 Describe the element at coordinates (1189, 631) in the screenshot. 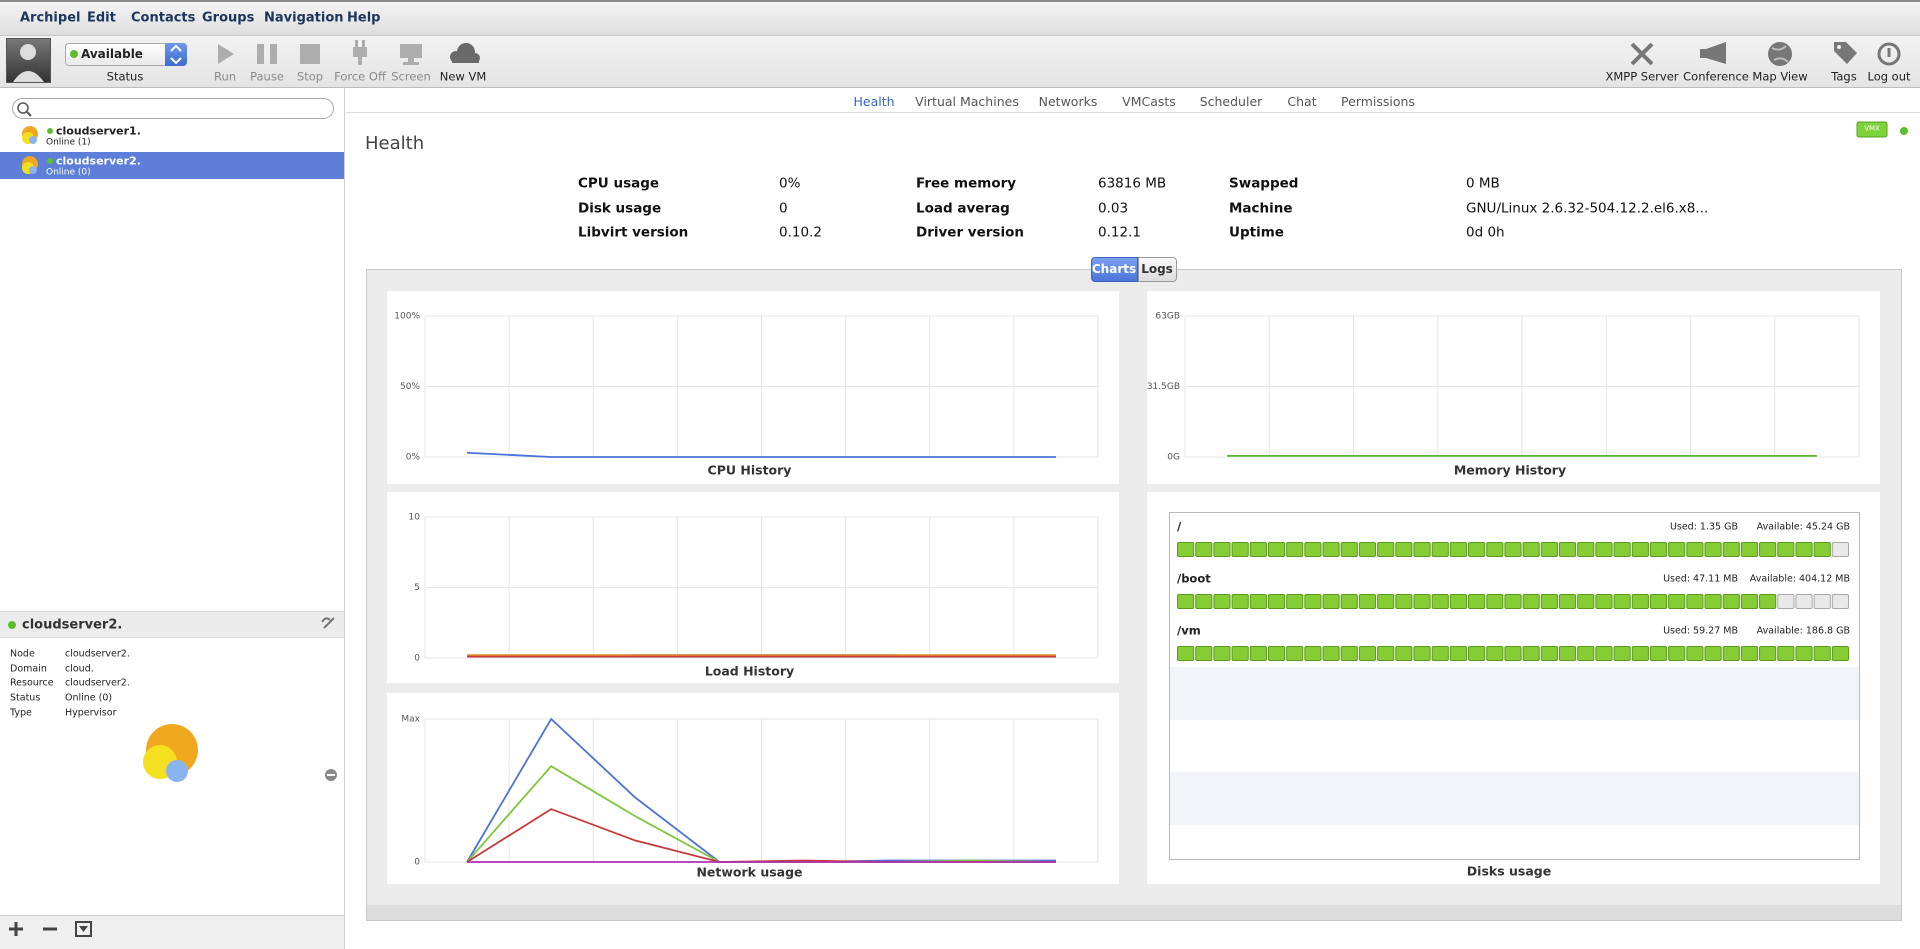

I see `disk-mount: /vm` at that location.